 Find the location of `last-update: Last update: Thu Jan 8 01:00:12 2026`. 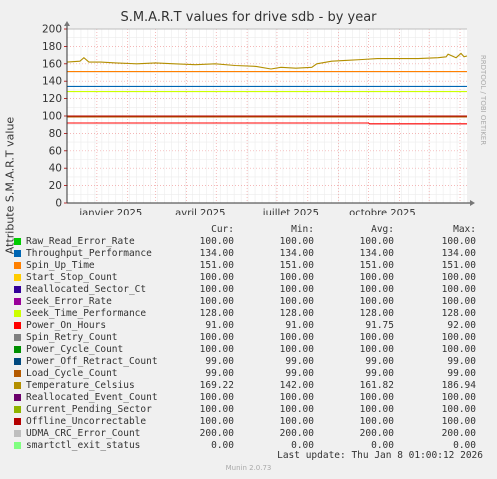

last-update: Last update: Thu Jan 8 01:00:12 2026 is located at coordinates (380, 455).